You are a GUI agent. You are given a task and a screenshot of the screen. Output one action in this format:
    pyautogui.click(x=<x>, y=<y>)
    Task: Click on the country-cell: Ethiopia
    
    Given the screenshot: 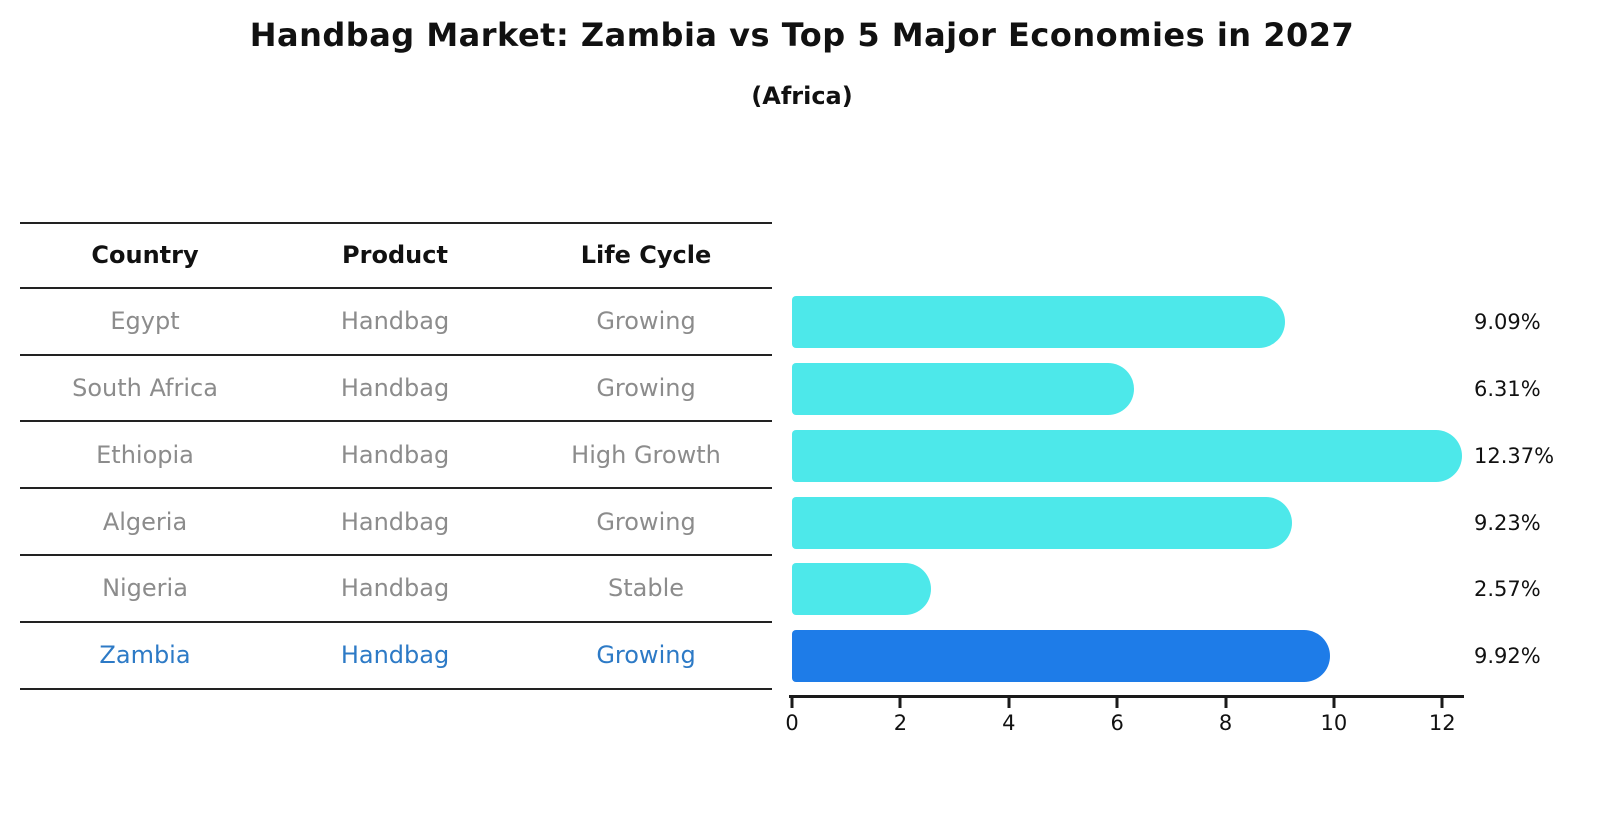 What is the action you would take?
    pyautogui.click(x=145, y=454)
    